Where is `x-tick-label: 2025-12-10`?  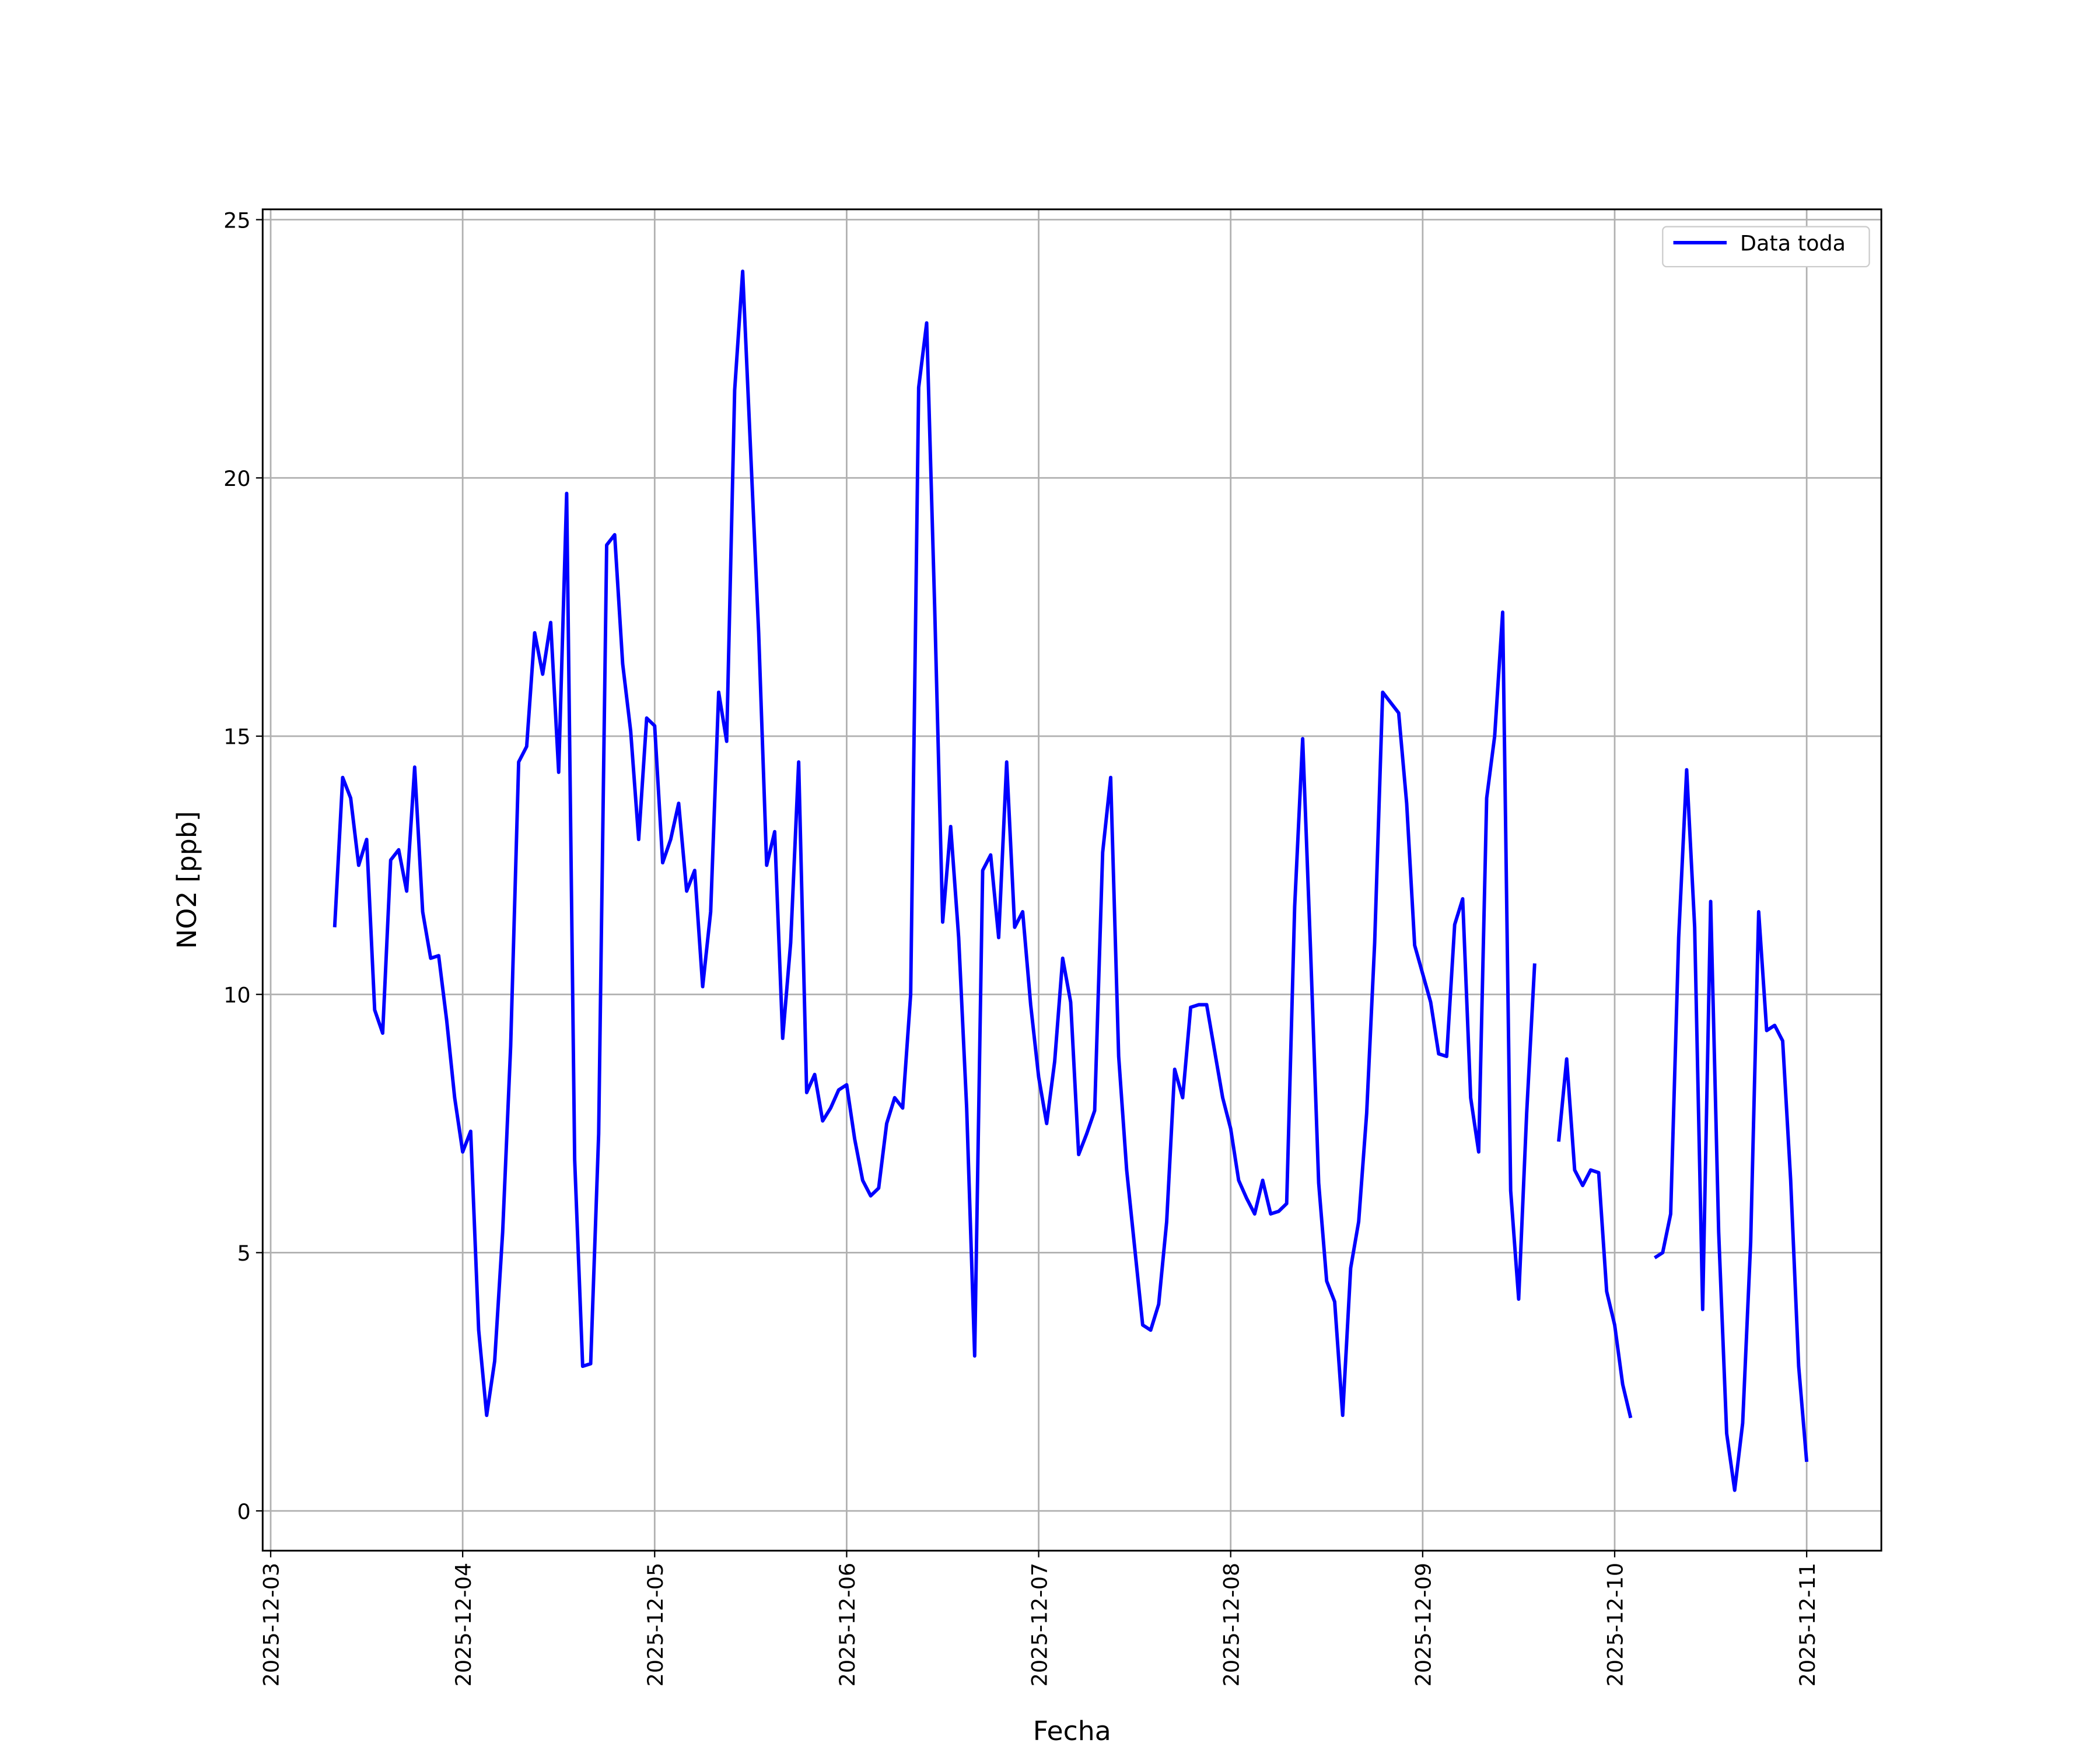
x-tick-label: 2025-12-10 is located at coordinates (1615, 1624).